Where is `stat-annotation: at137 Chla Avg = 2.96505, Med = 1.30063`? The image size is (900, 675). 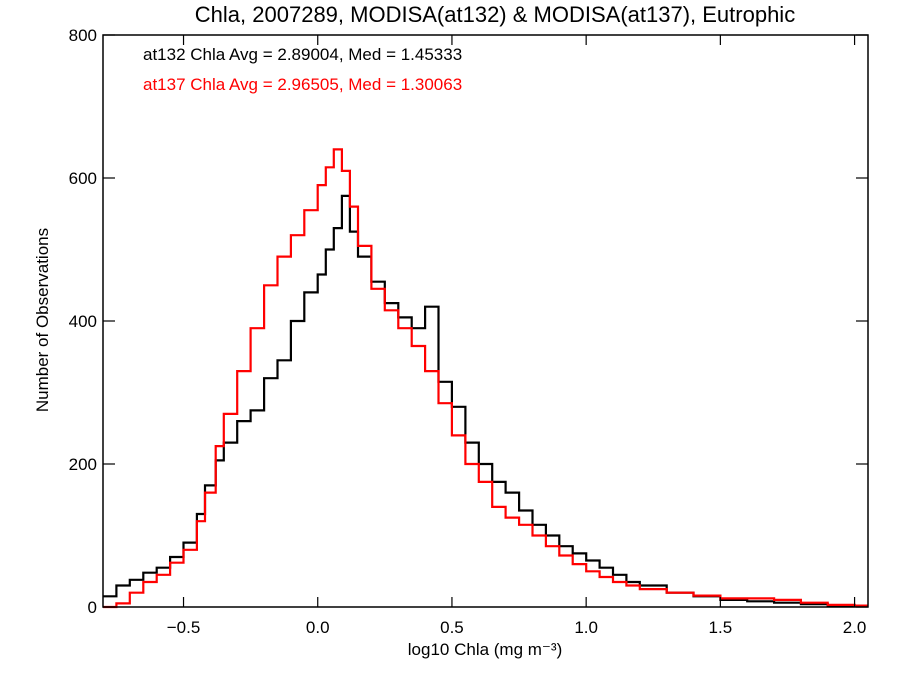 stat-annotation: at137 Chla Avg = 2.96505, Med = 1.30063 is located at coordinates (302, 84).